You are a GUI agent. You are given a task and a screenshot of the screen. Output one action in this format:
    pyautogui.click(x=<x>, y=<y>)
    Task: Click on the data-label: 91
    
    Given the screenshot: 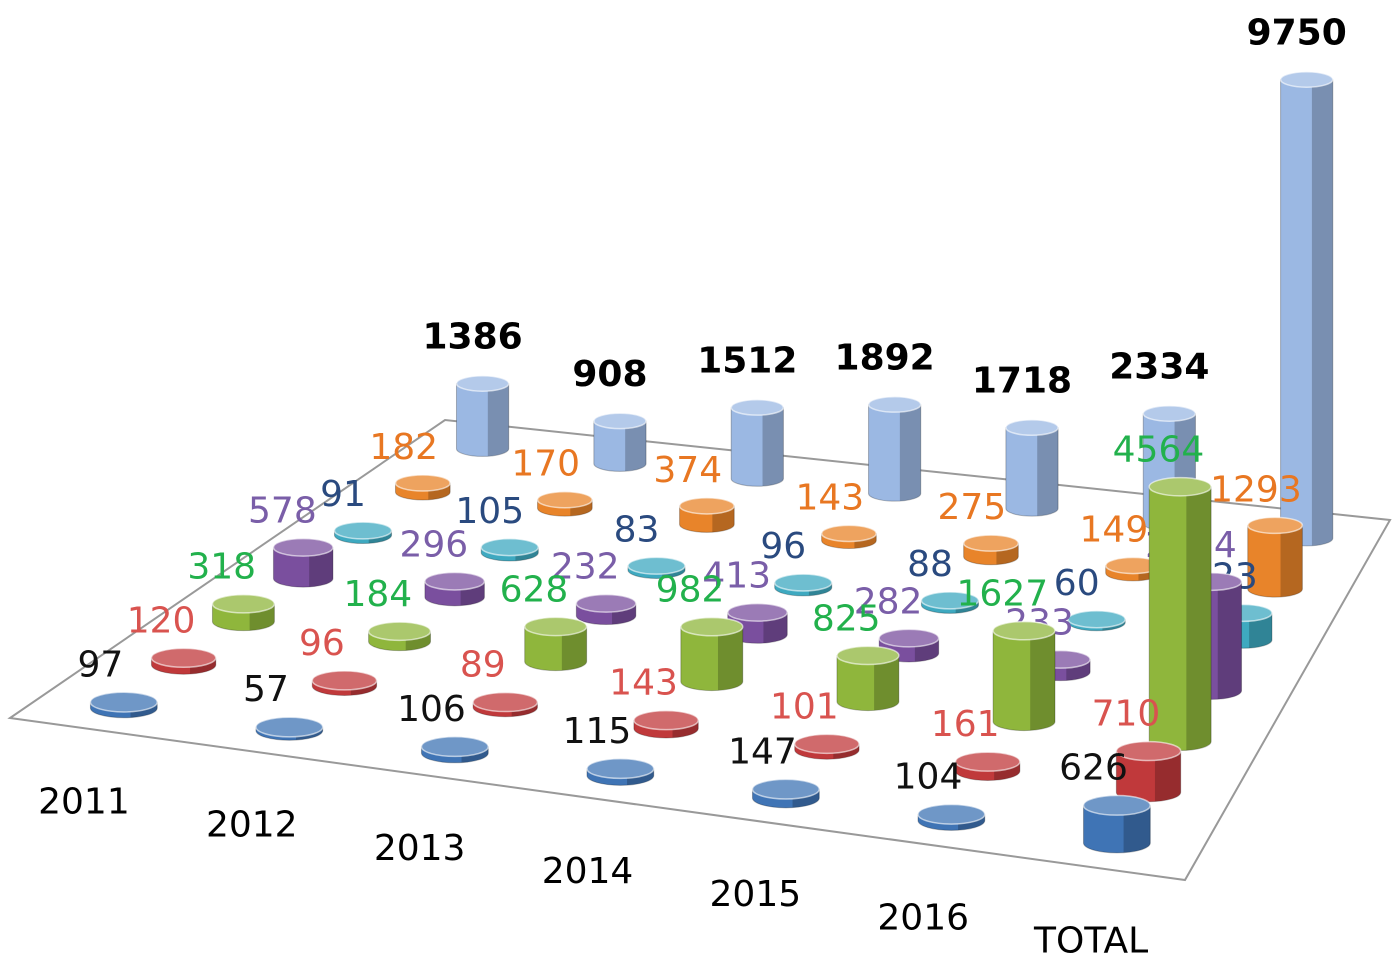 What is the action you would take?
    pyautogui.click(x=343, y=494)
    